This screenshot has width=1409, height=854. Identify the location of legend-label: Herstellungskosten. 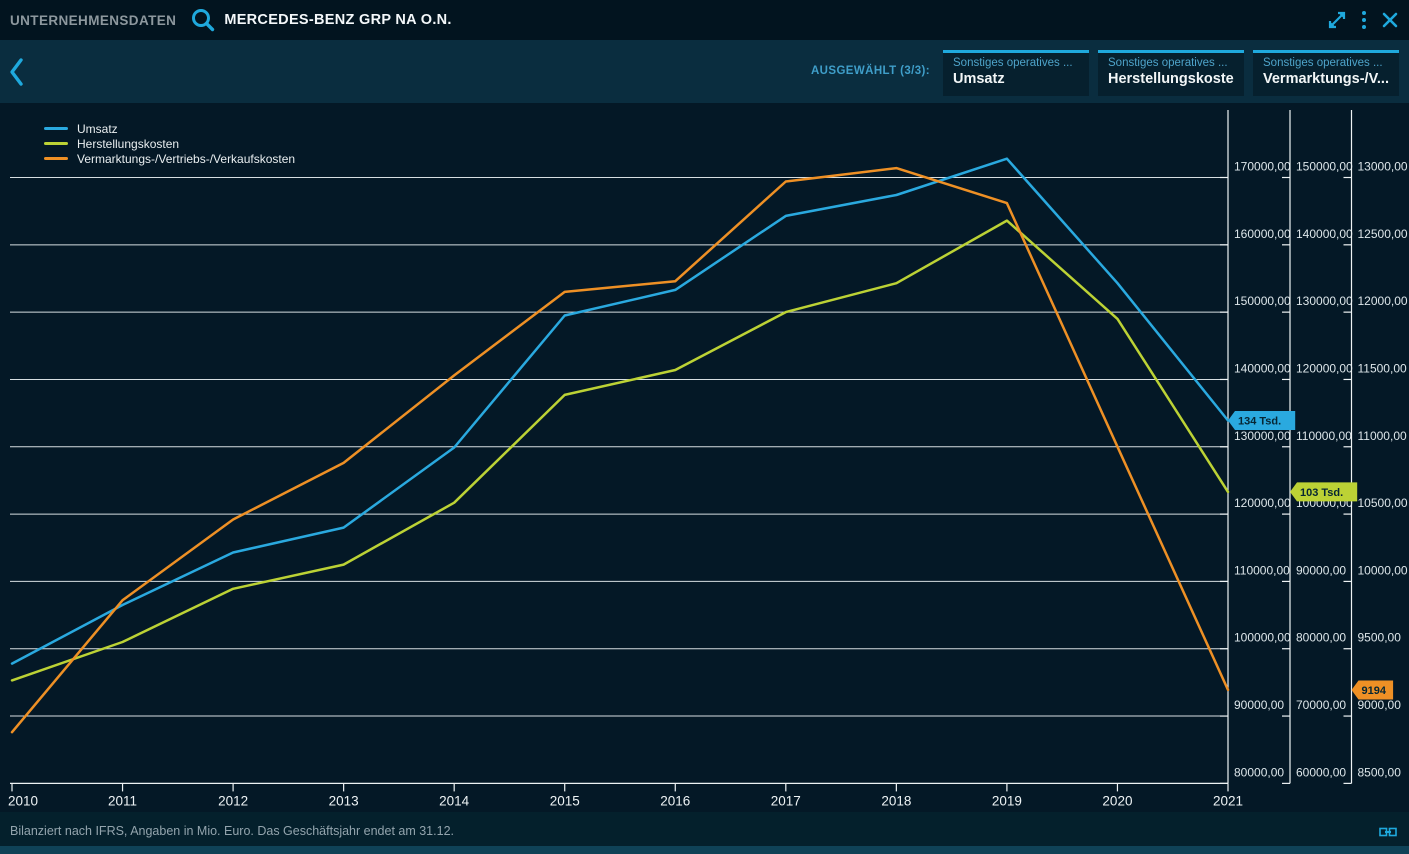
(128, 143).